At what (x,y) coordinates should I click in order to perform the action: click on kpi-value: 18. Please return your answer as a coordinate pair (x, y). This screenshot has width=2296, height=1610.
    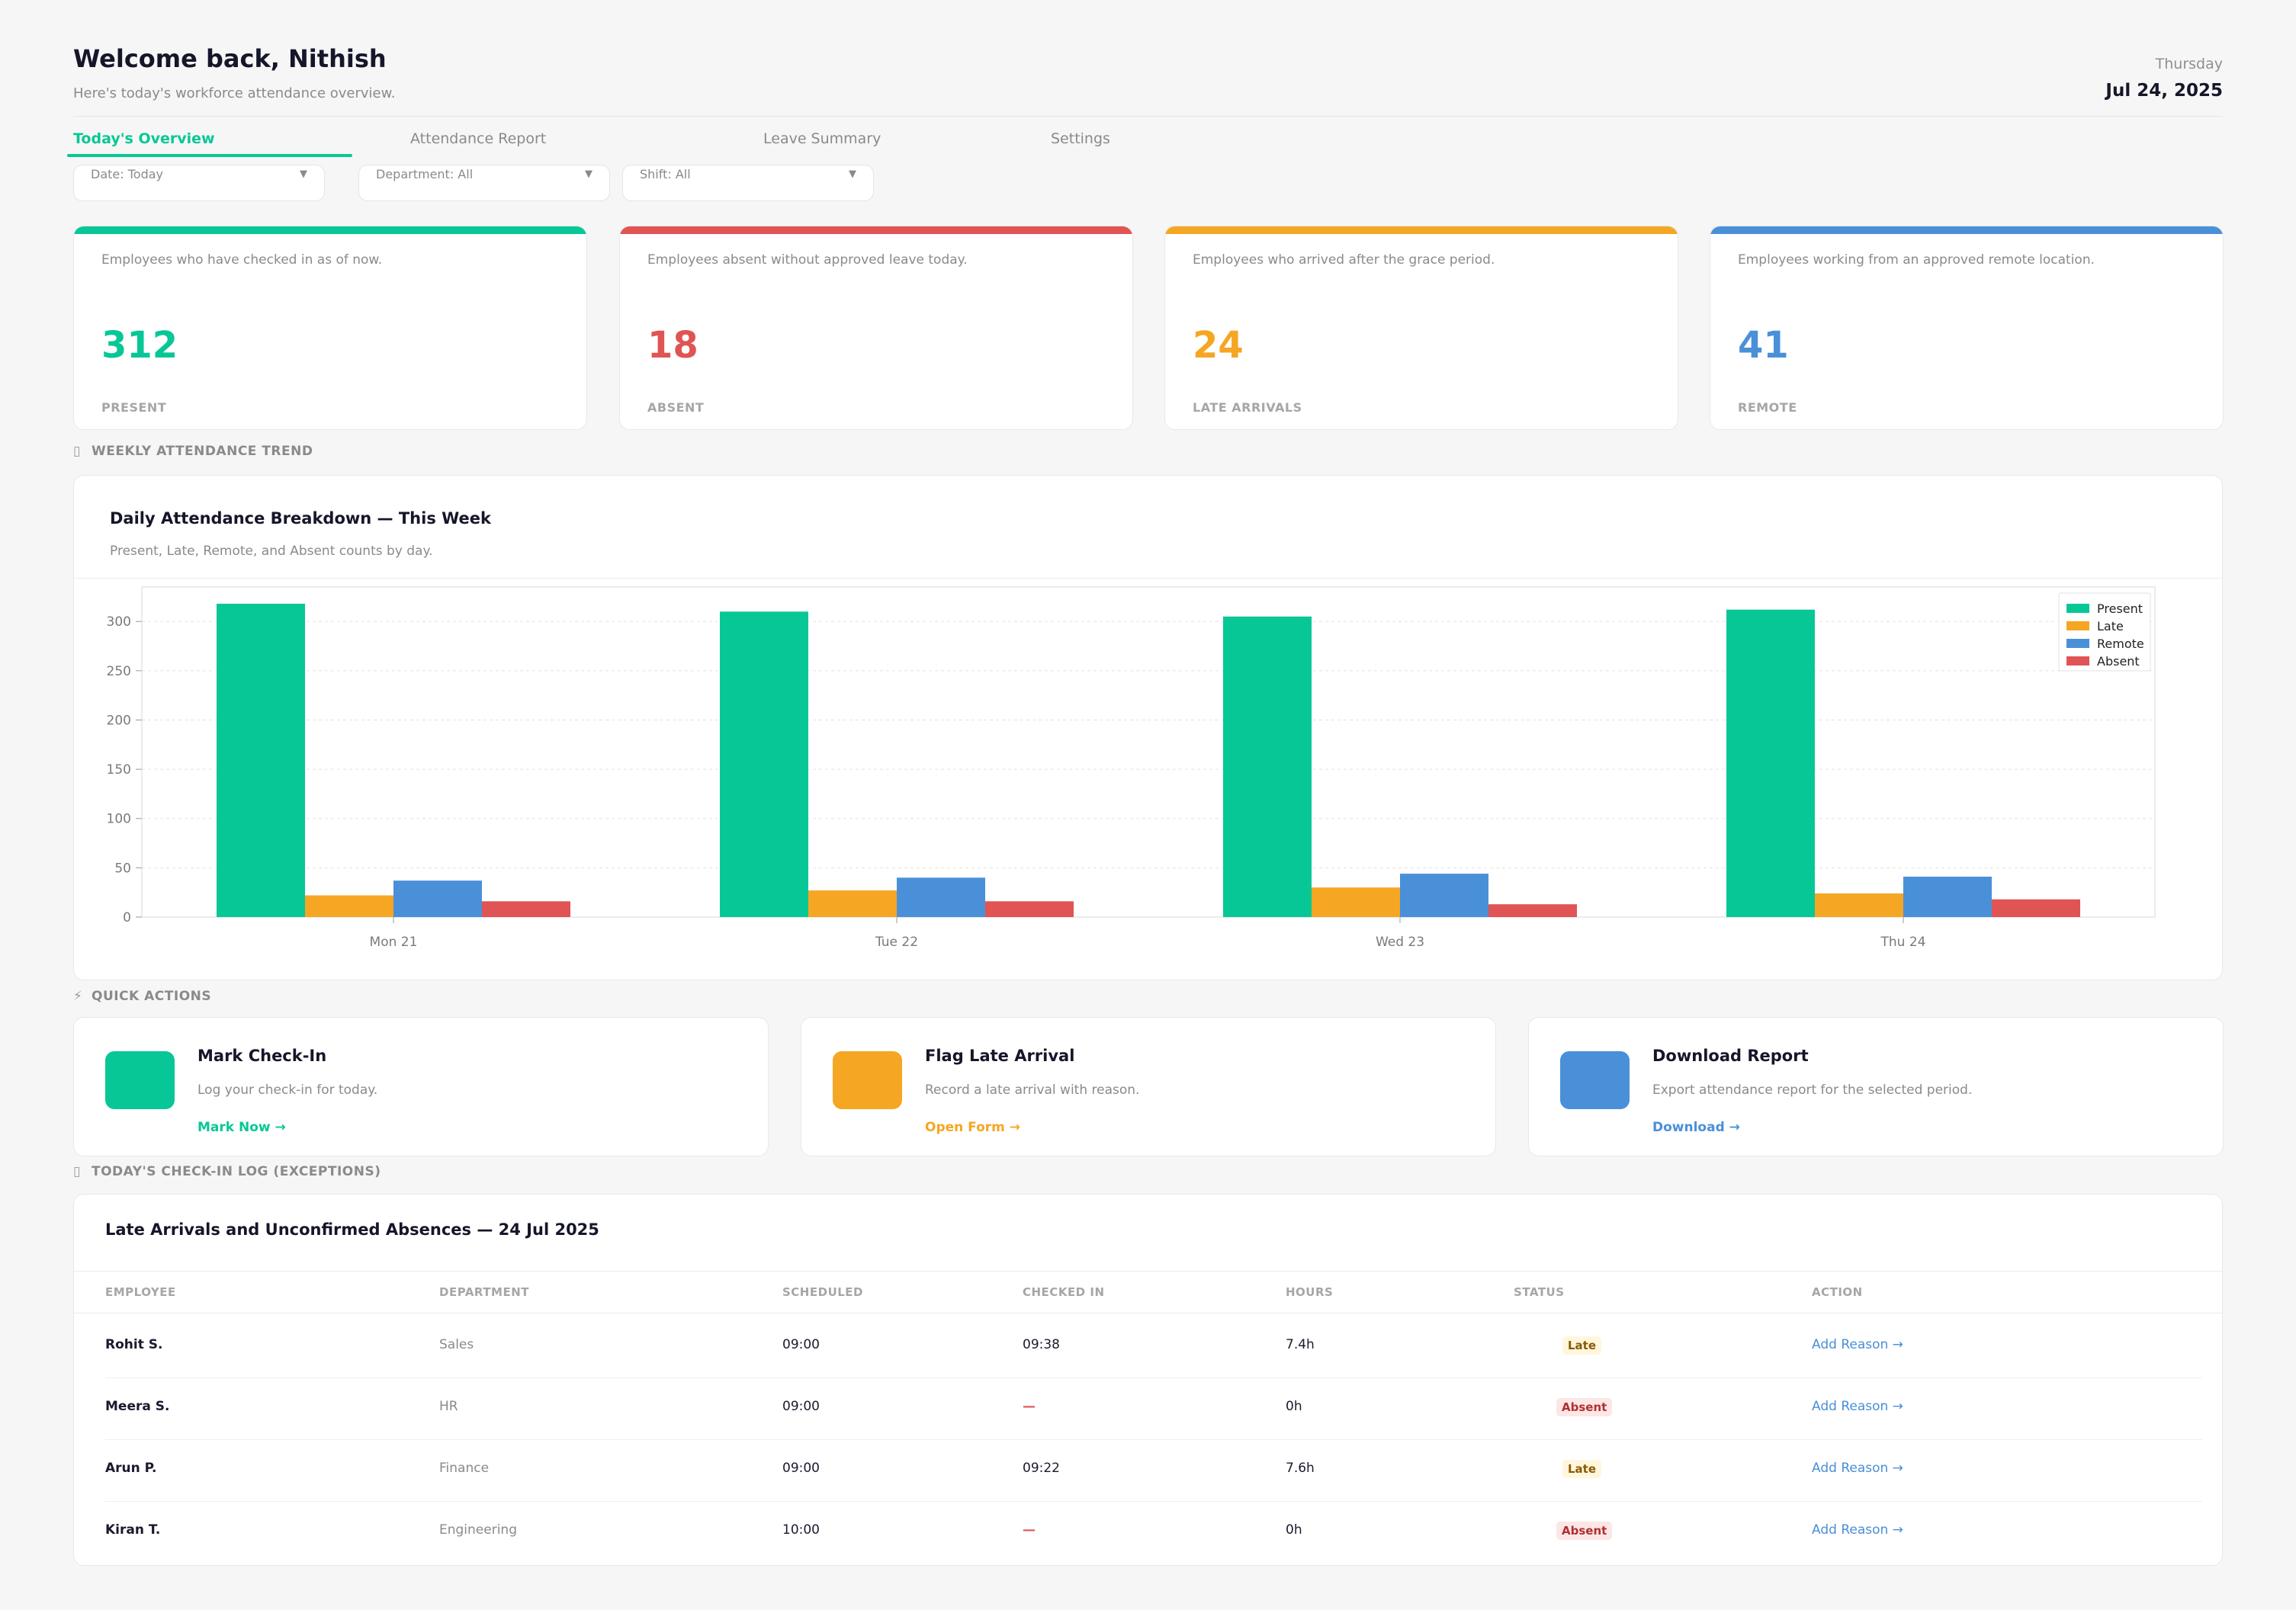
    Looking at the image, I should click on (672, 345).